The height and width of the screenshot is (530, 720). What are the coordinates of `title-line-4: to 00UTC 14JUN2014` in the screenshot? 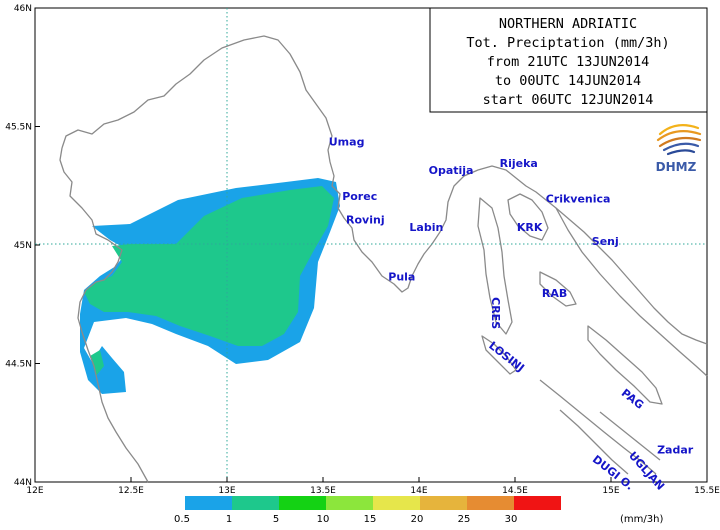 It's located at (568, 81).